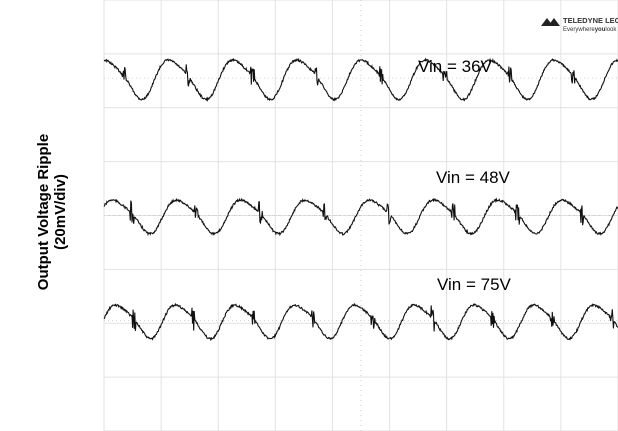 The height and width of the screenshot is (431, 618). Describe the element at coordinates (473, 177) in the screenshot. I see `trace-label-48v: Vin = 48V` at that location.